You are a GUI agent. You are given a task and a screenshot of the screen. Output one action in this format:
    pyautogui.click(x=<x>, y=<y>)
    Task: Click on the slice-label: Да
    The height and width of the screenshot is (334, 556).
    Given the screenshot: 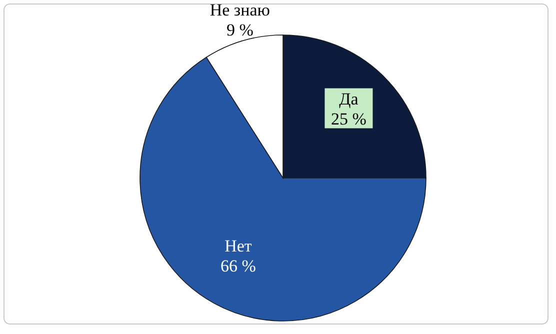 What is the action you would take?
    pyautogui.click(x=349, y=98)
    